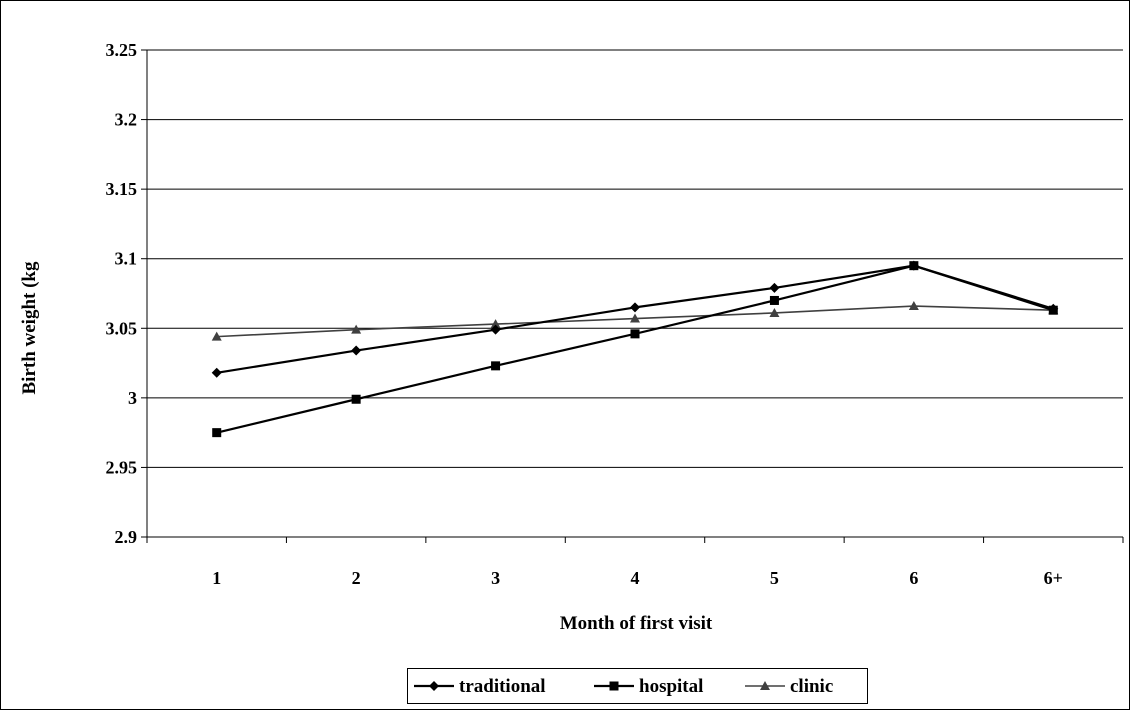 The width and height of the screenshot is (1130, 716). I want to click on x-tick-label: 6, so click(913, 578).